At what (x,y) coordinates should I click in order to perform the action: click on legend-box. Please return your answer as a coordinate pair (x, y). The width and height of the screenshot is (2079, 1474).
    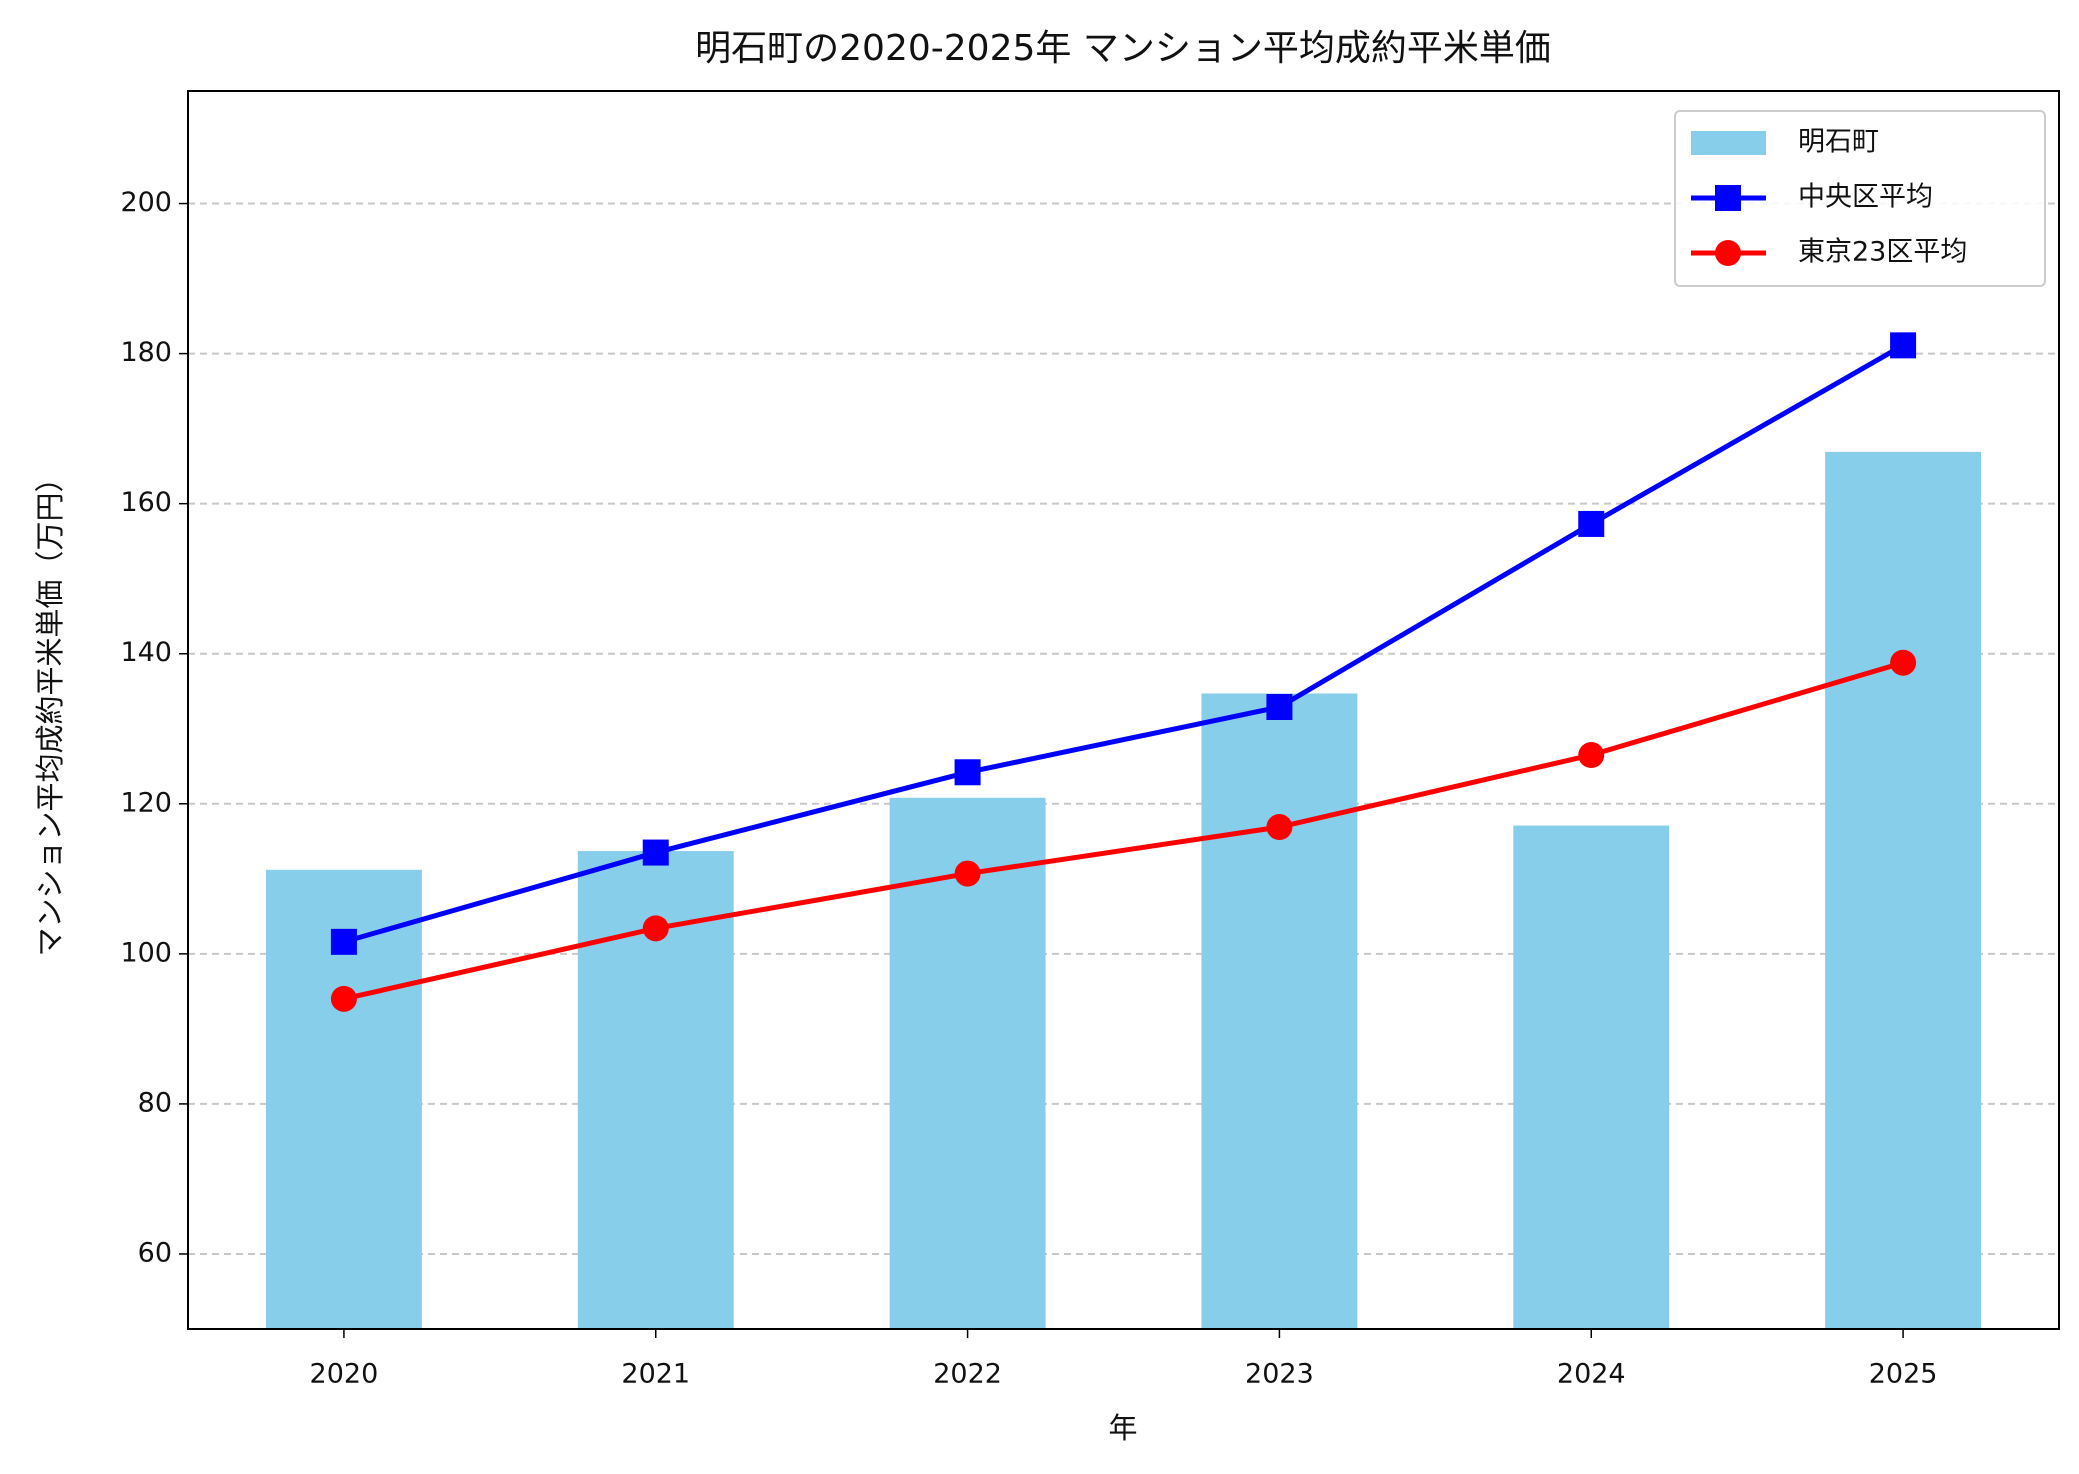
    Looking at the image, I should click on (1860, 198).